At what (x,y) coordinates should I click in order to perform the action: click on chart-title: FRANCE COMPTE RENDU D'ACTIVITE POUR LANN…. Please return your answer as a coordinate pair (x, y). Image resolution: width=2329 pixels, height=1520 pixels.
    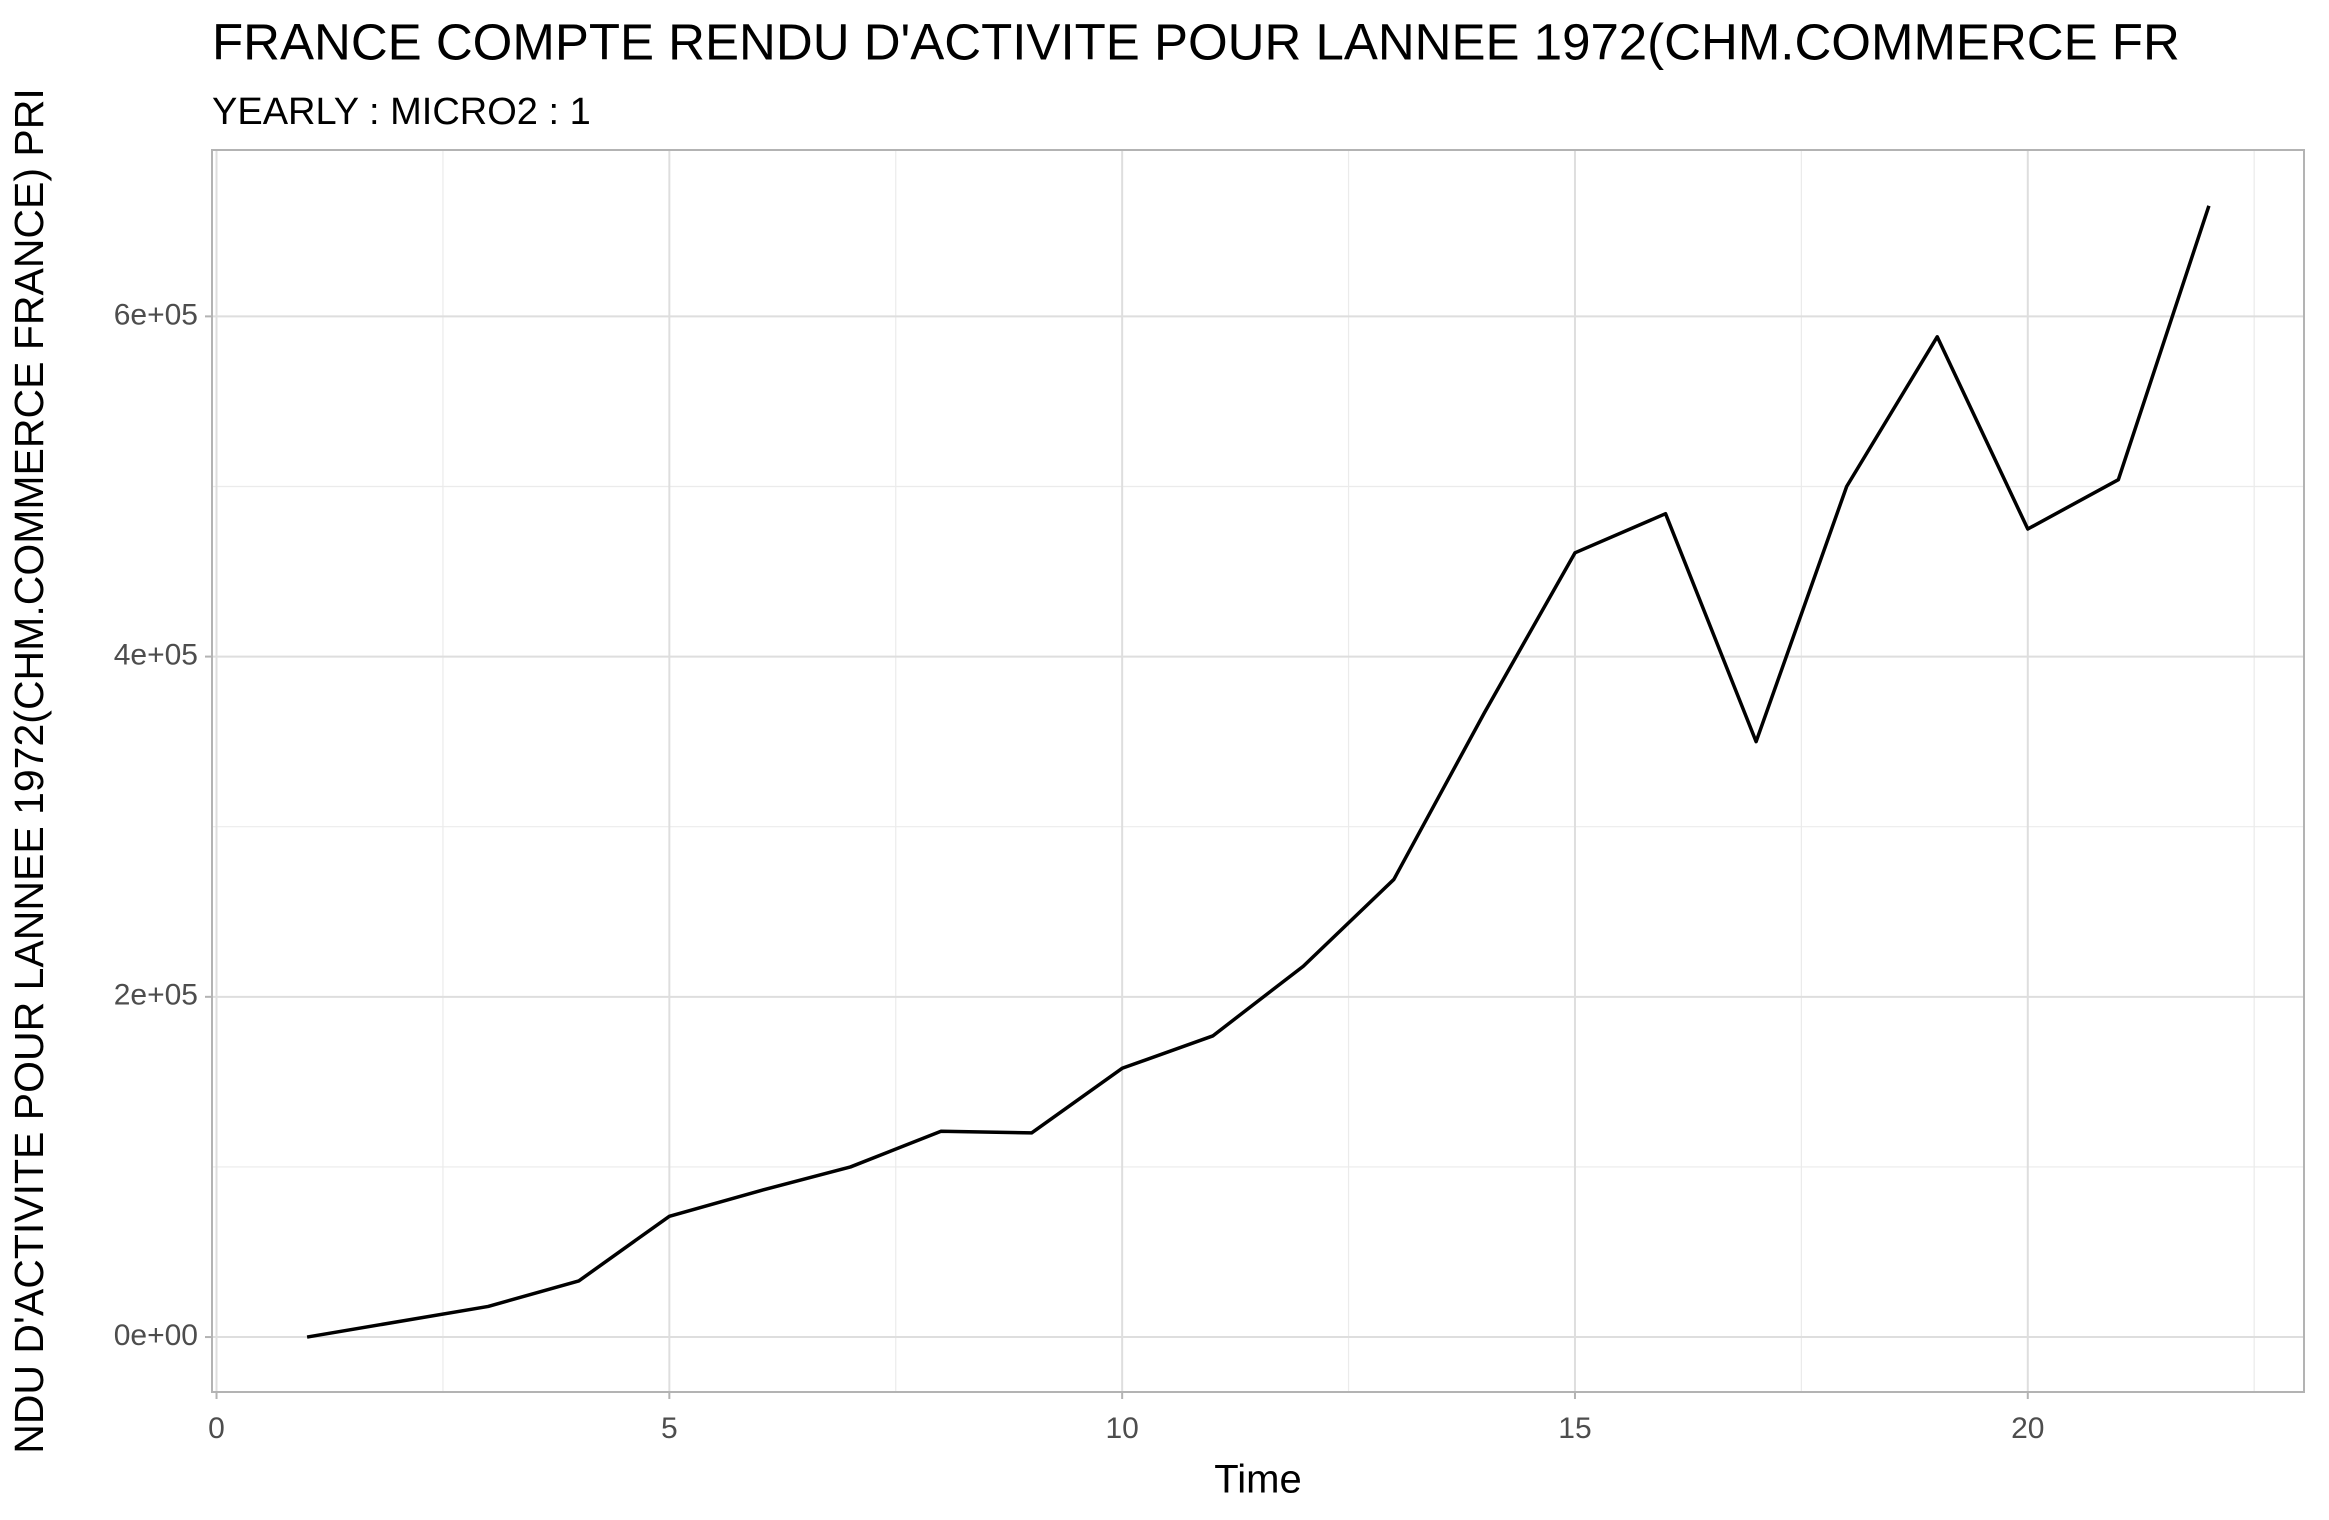
    Looking at the image, I should click on (1196, 41).